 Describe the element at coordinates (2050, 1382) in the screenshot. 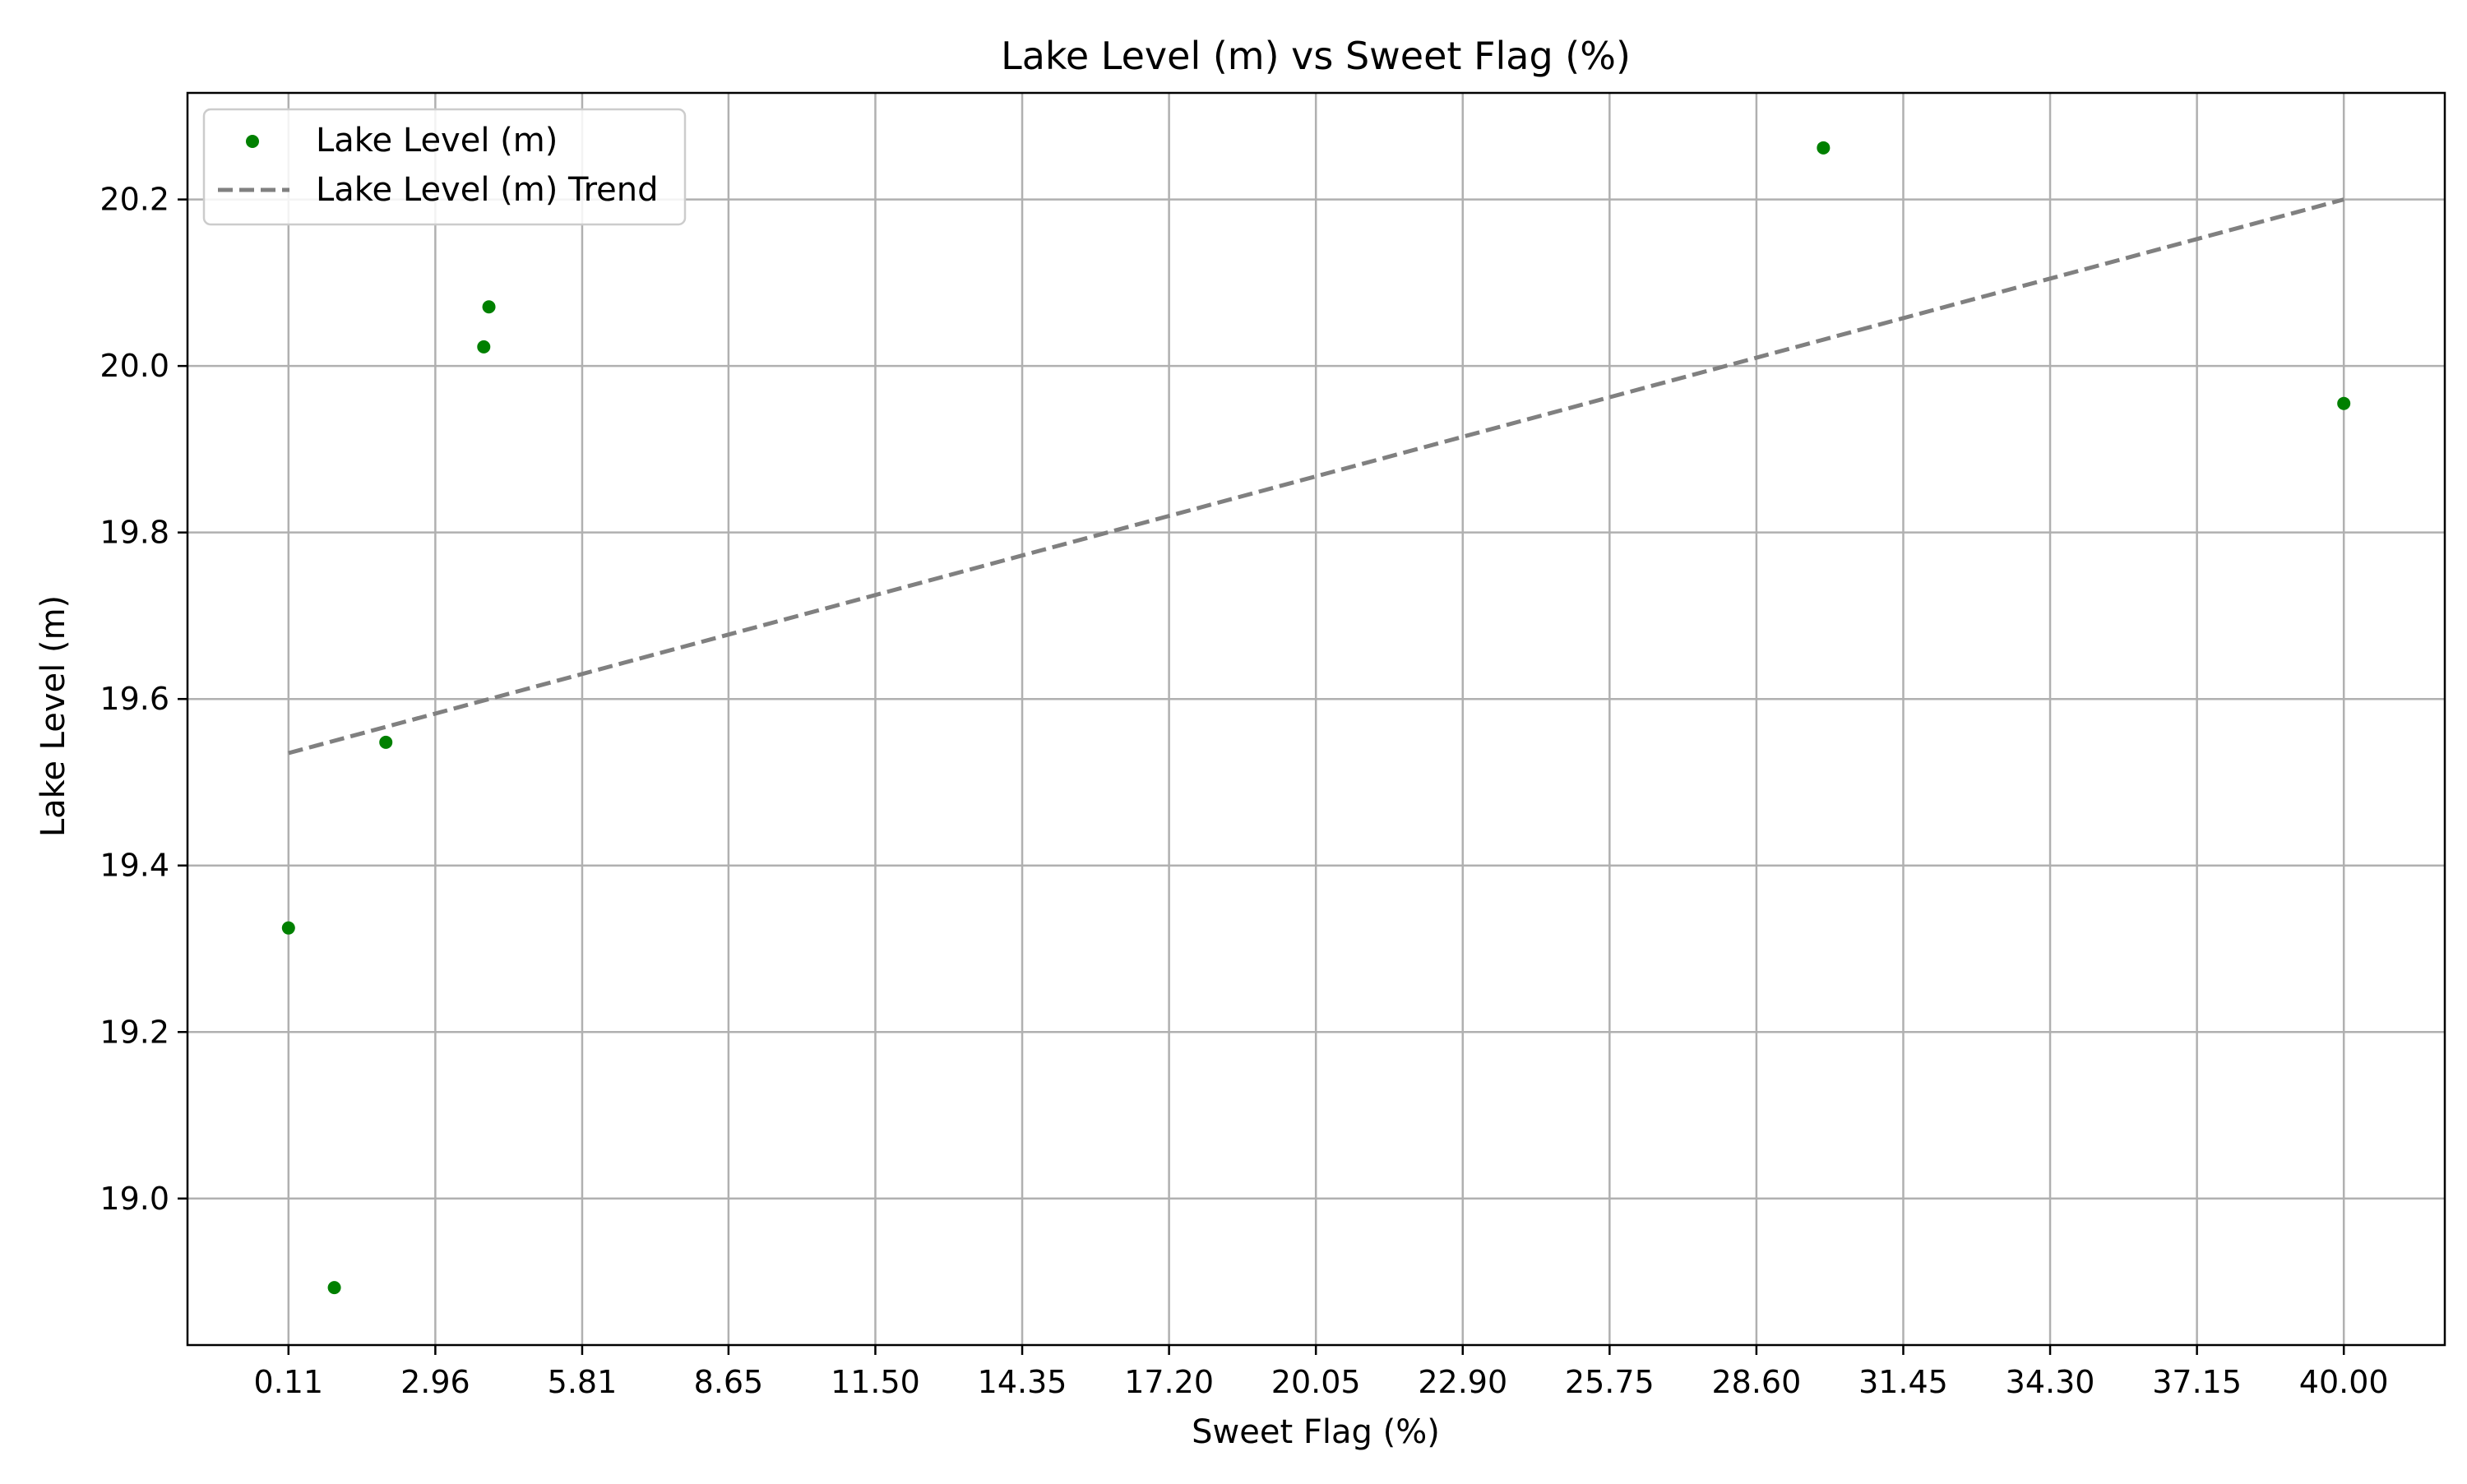

I see `x-tick-label: 34.30` at that location.